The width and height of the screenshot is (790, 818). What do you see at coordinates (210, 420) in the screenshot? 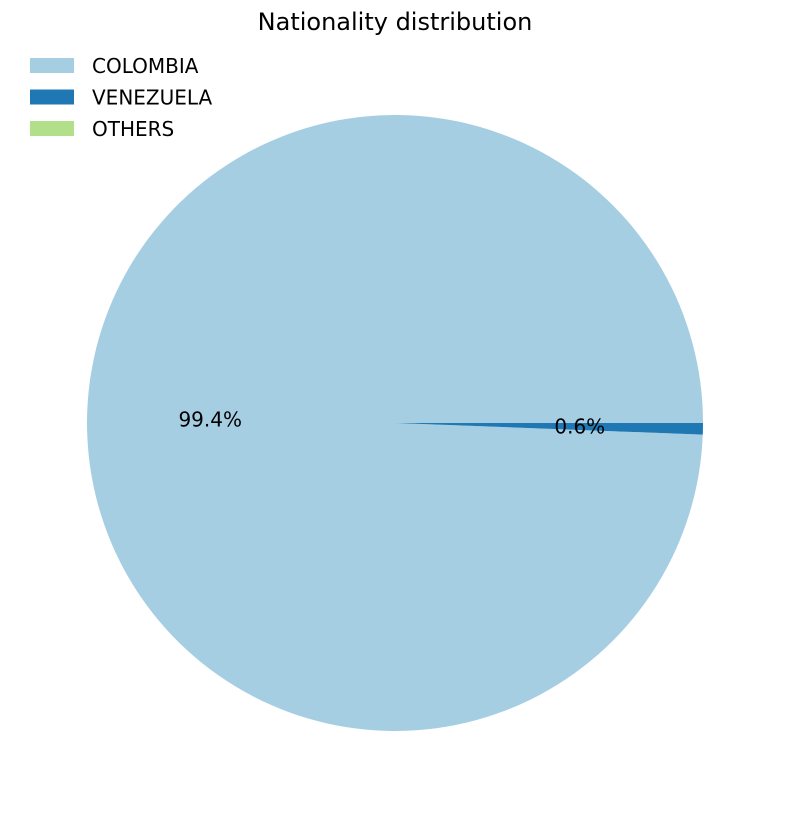
I see `slice-label-colombia: 99.4%` at bounding box center [210, 420].